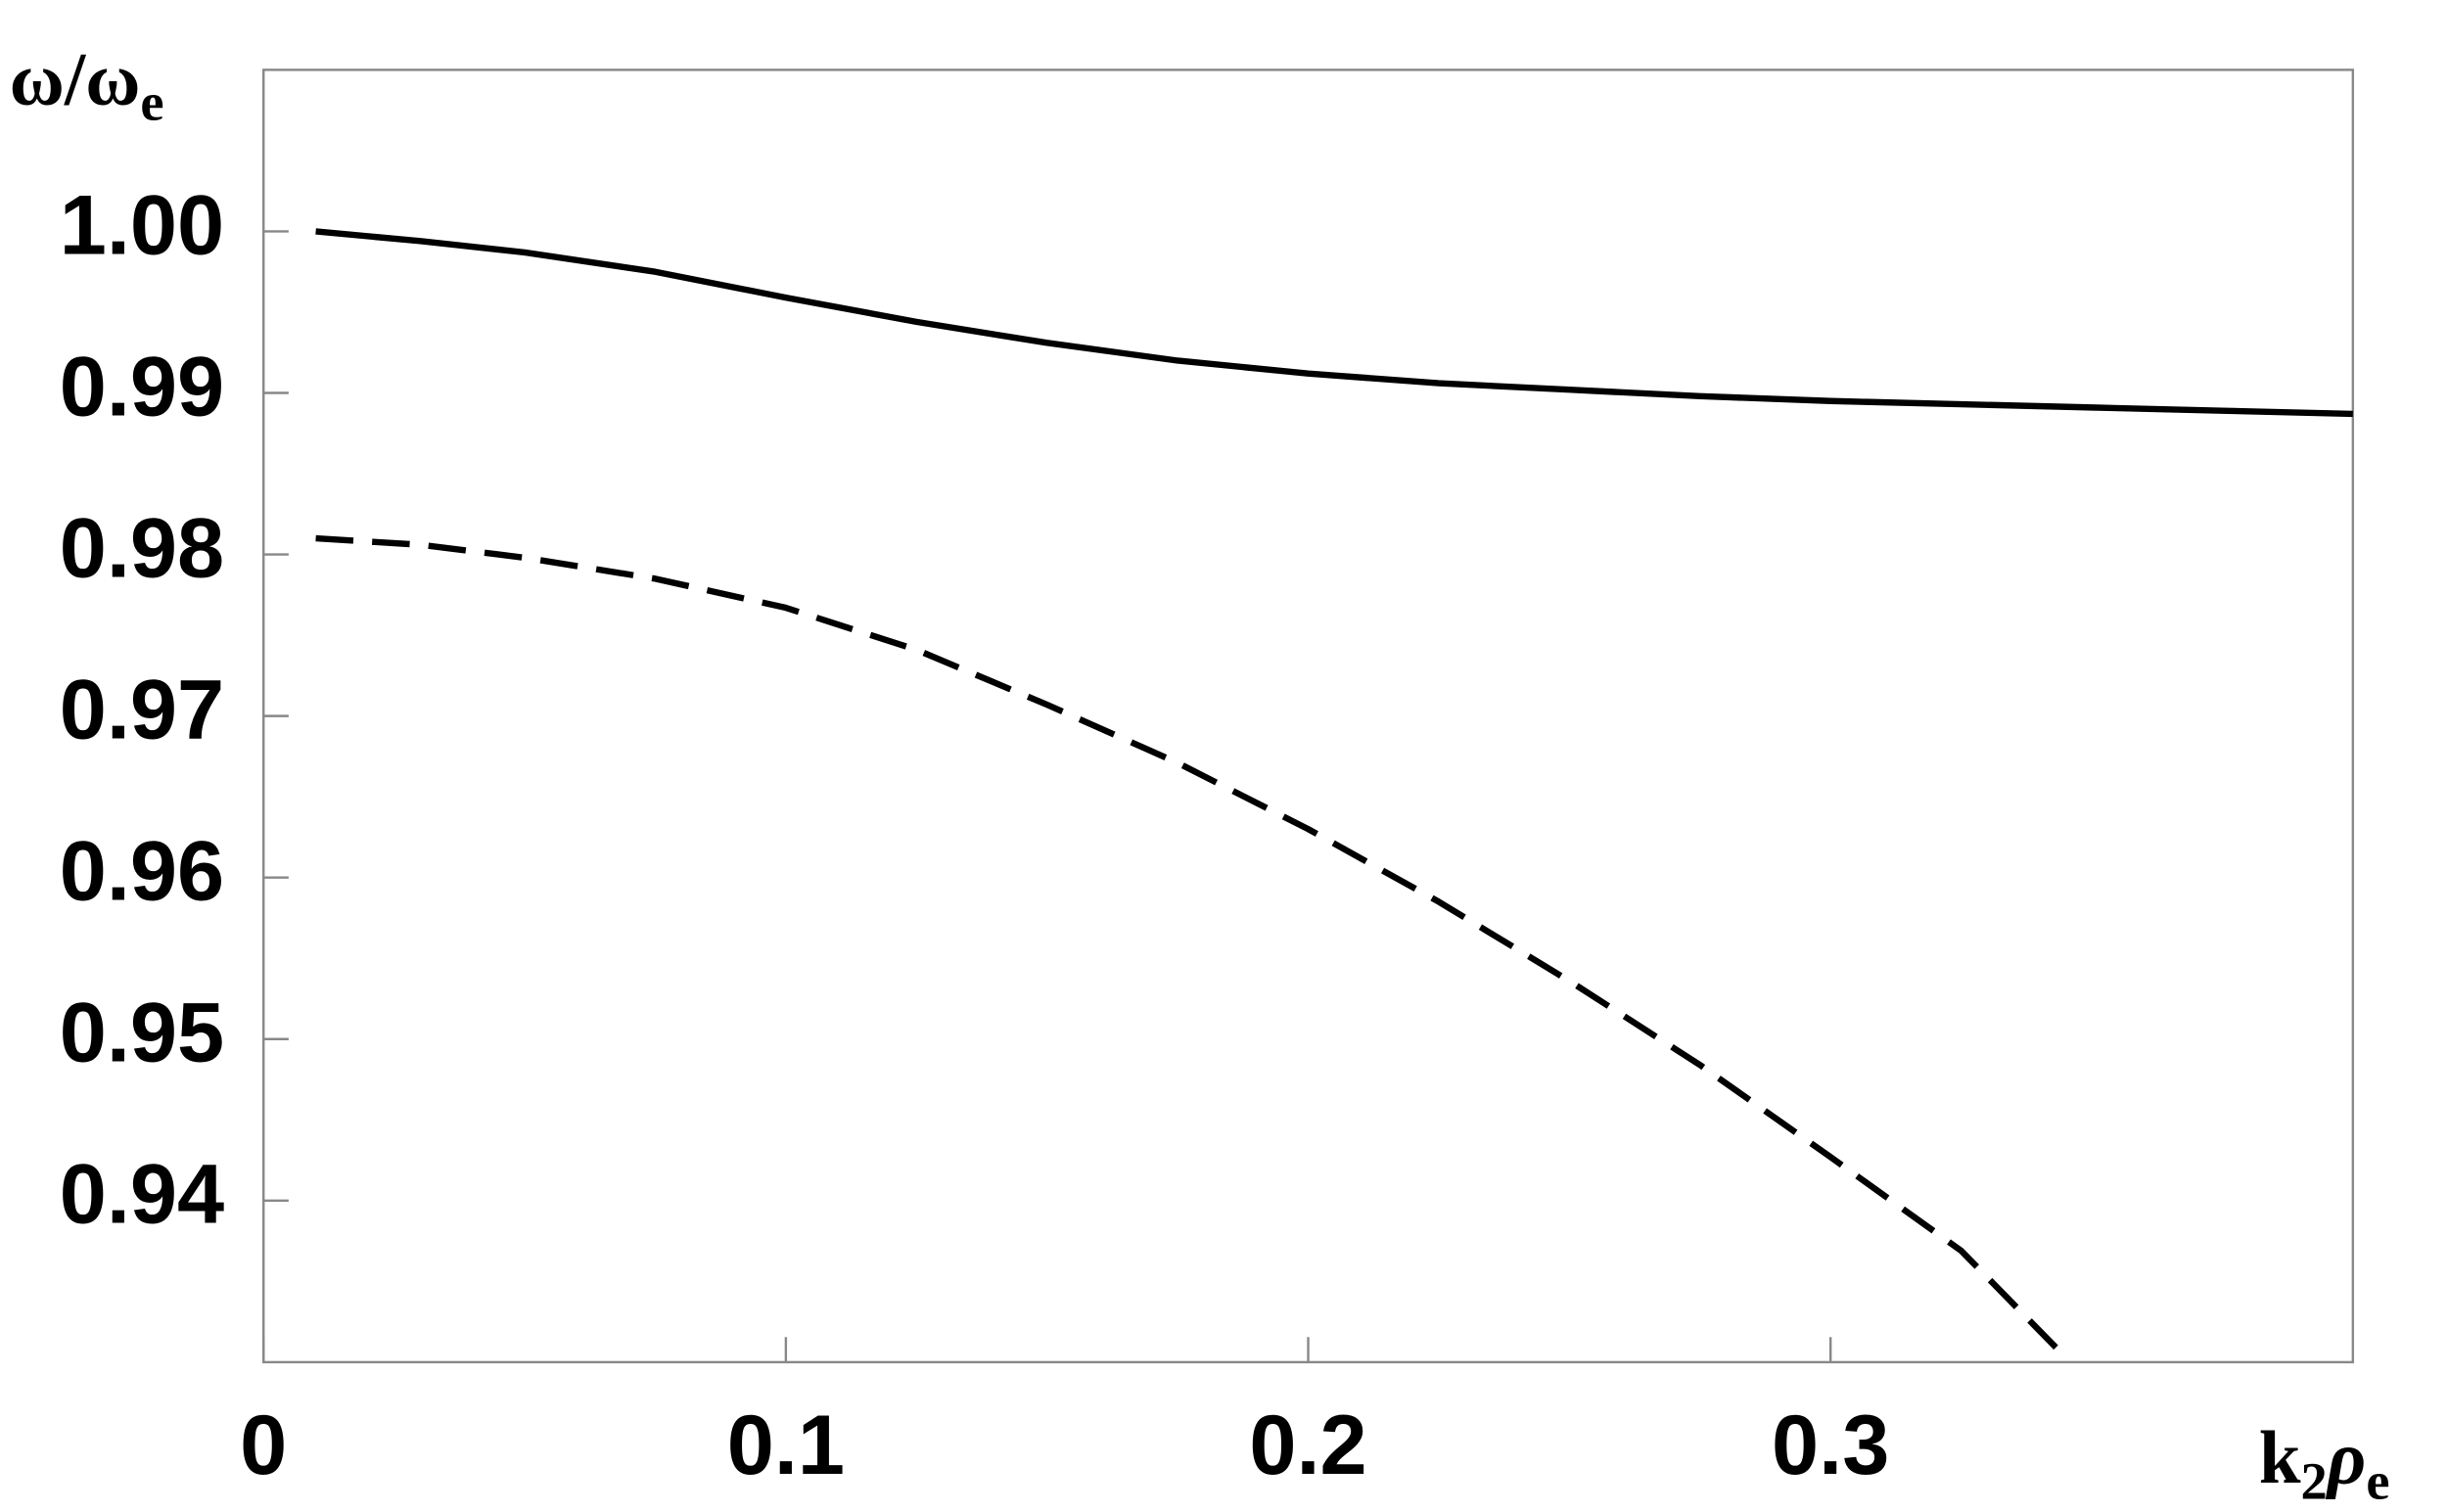 The width and height of the screenshot is (2447, 1512). What do you see at coordinates (1830, 1445) in the screenshot?
I see `x-tick-label: 0.3` at bounding box center [1830, 1445].